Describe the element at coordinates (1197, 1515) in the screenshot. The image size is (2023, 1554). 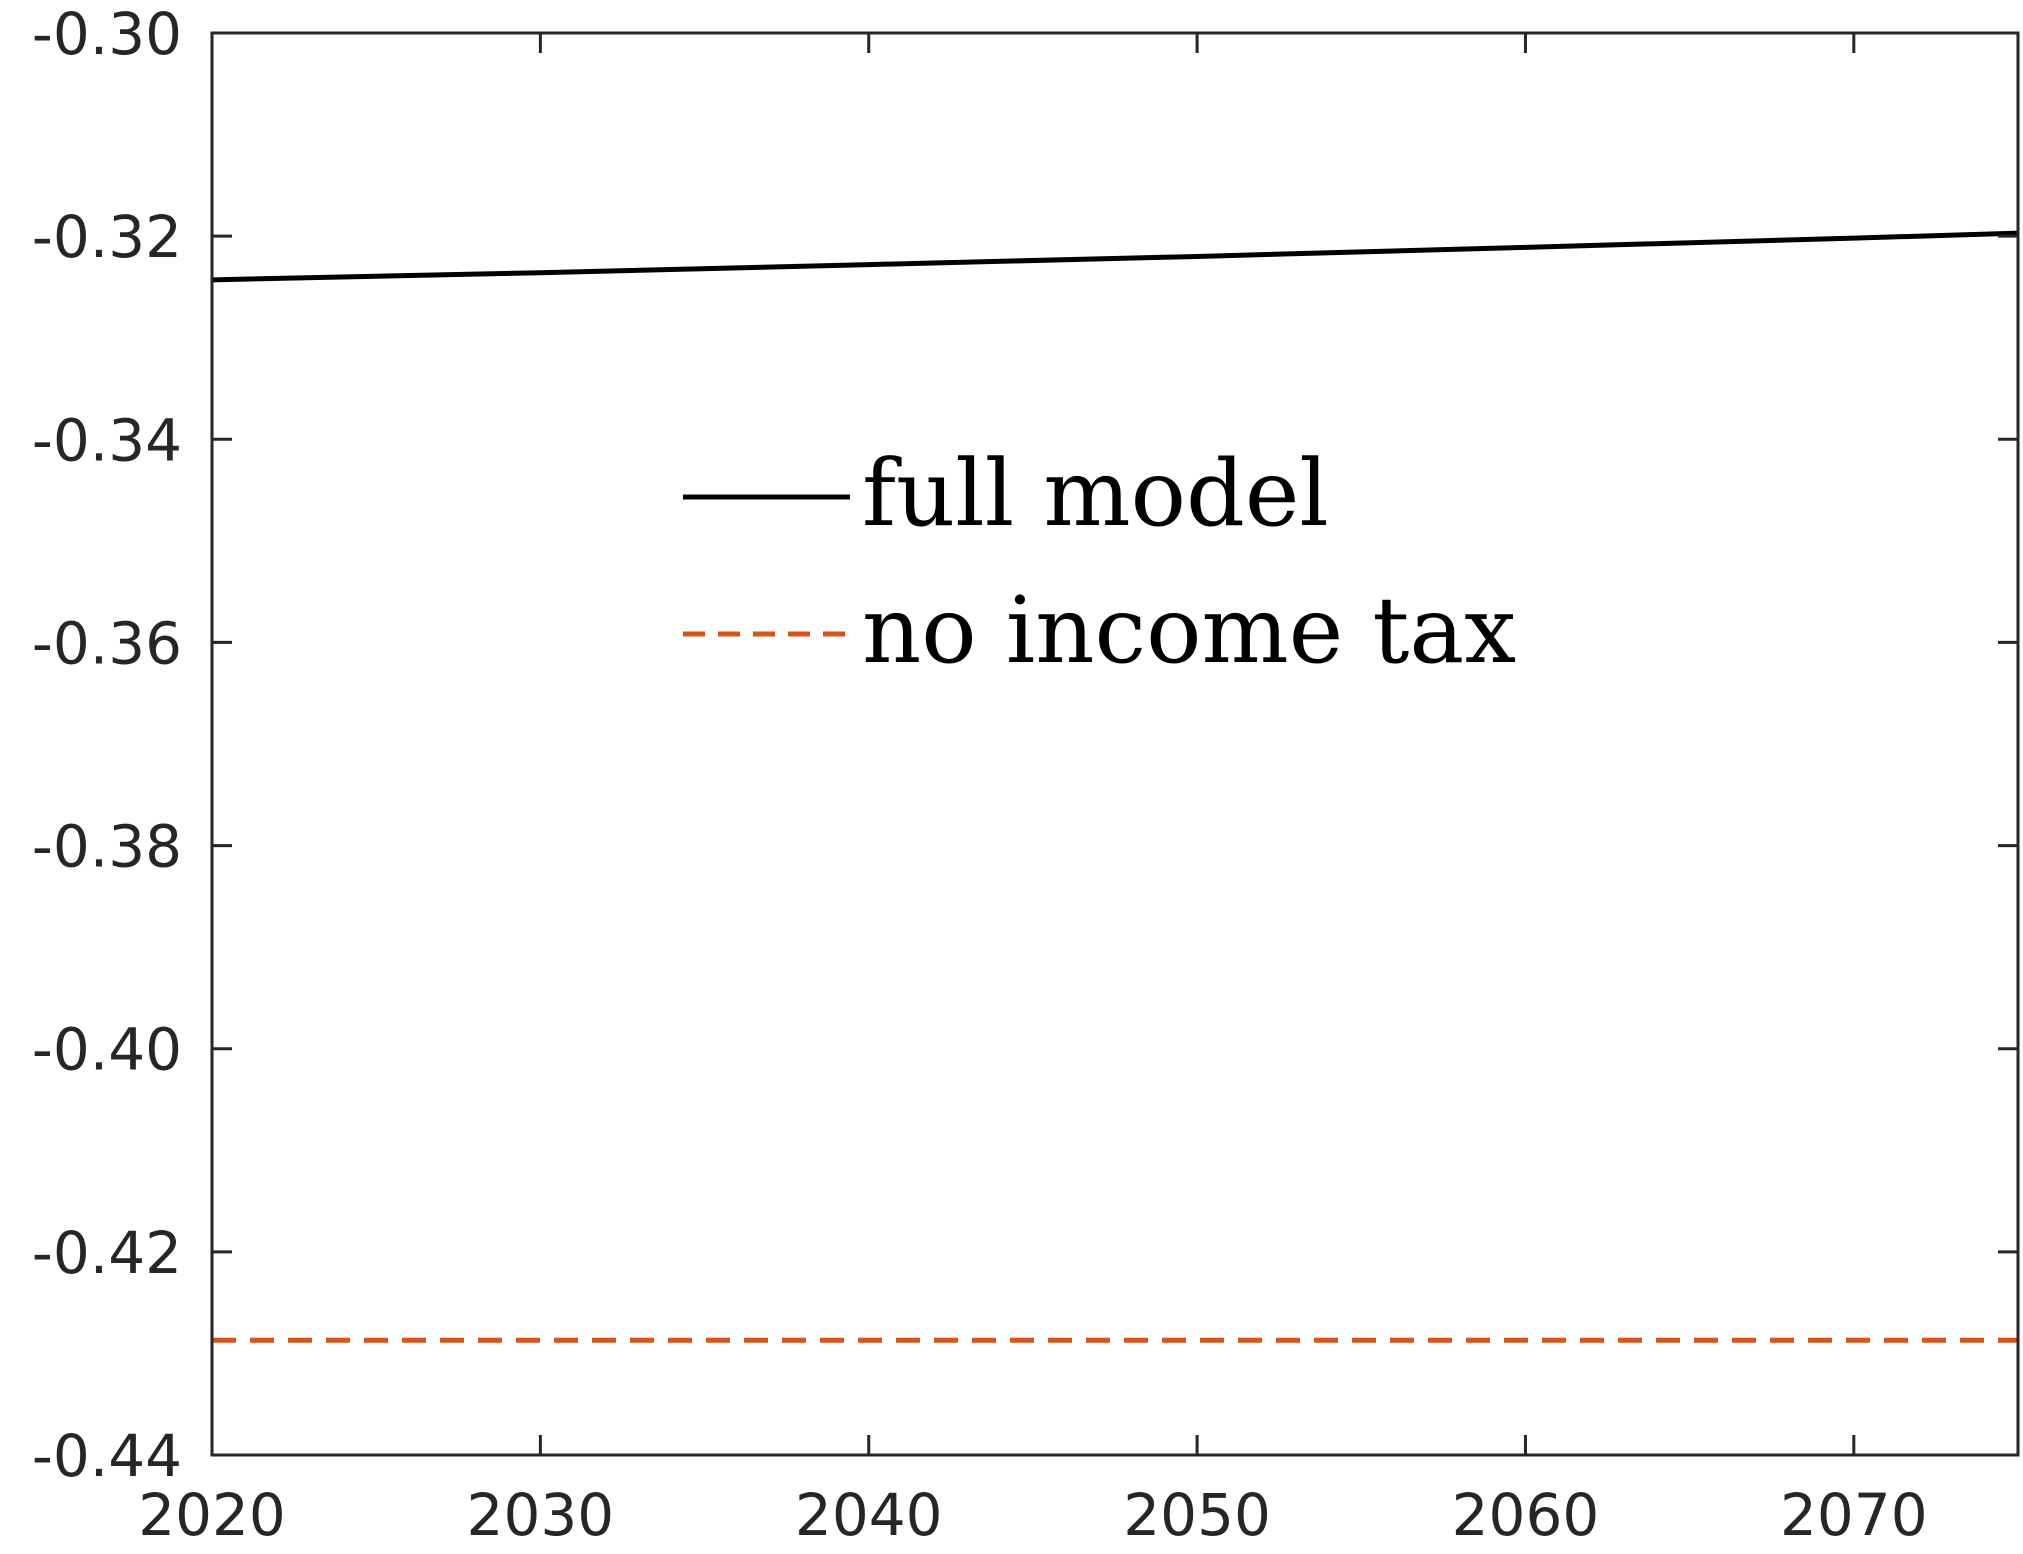
I see `x-tick-label: 2050` at that location.